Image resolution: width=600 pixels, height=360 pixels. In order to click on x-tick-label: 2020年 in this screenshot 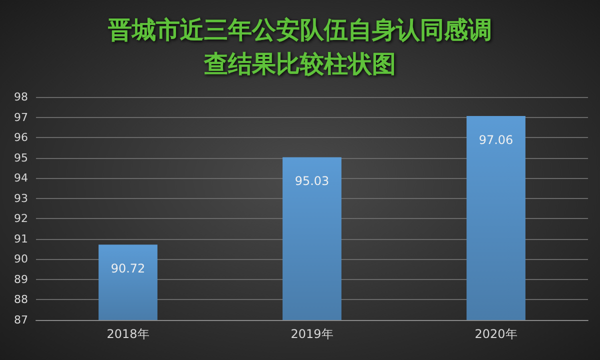, I will do `click(496, 334)`.